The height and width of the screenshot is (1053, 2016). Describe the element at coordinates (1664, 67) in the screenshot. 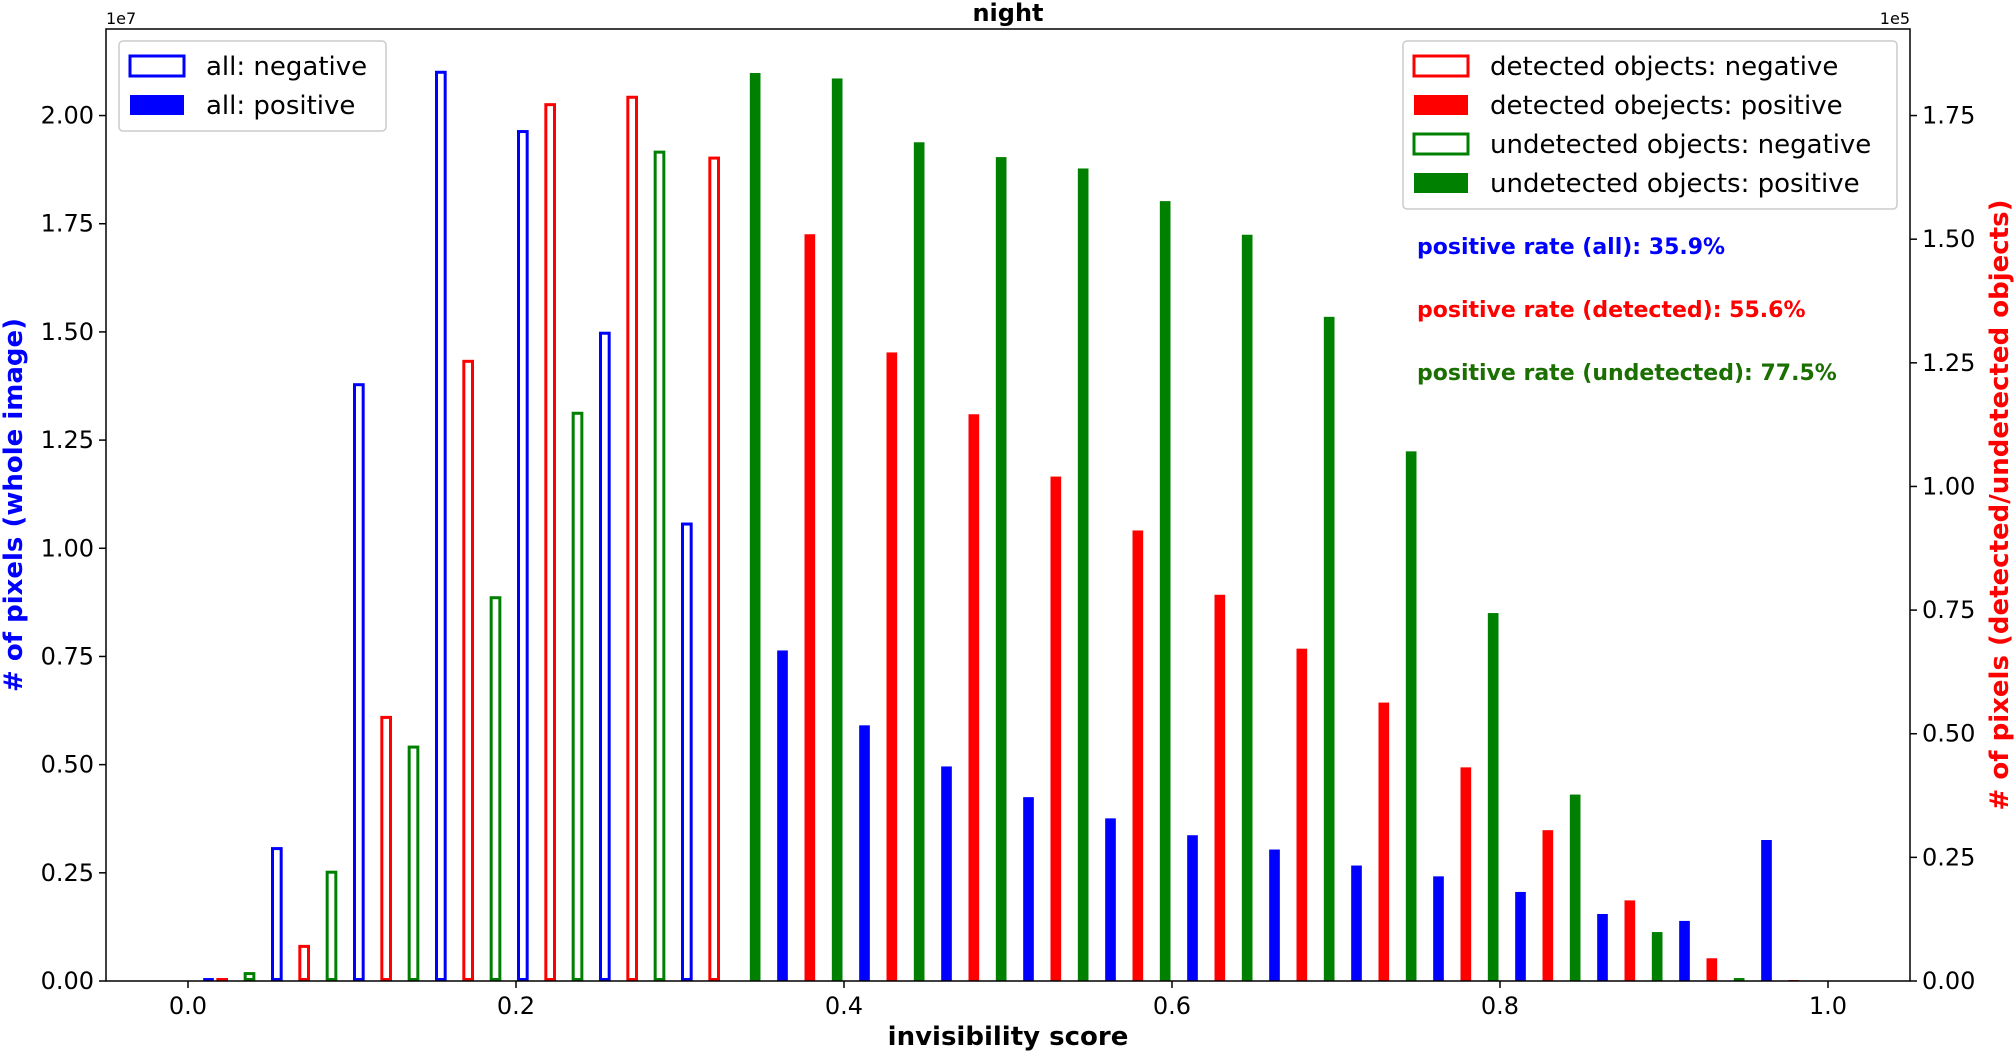

I see `legend-label: detected objects: negative` at that location.